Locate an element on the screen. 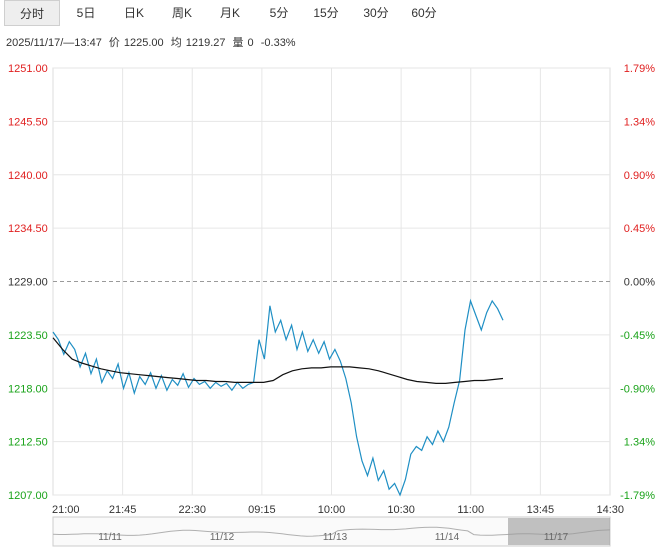  tab-daily-k: 日K is located at coordinates (133, 13).